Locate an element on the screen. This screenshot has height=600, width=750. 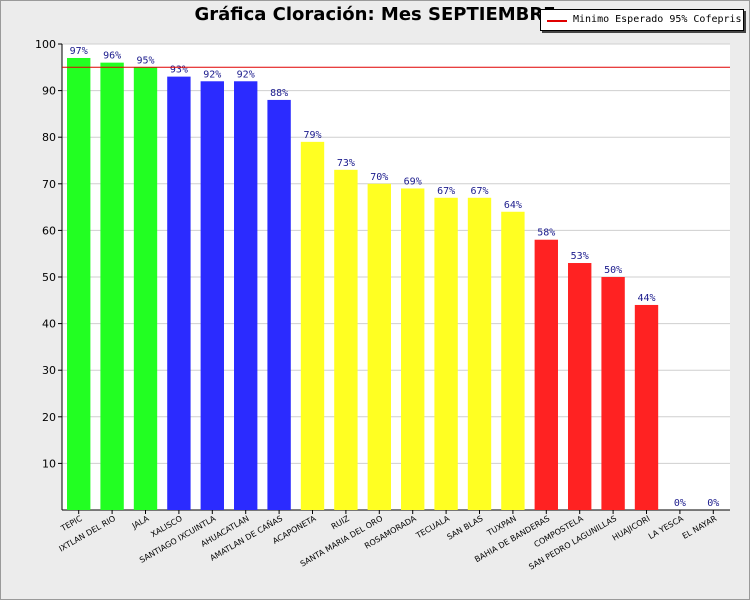
y-tick-label: 30 is located at coordinates (49, 370).